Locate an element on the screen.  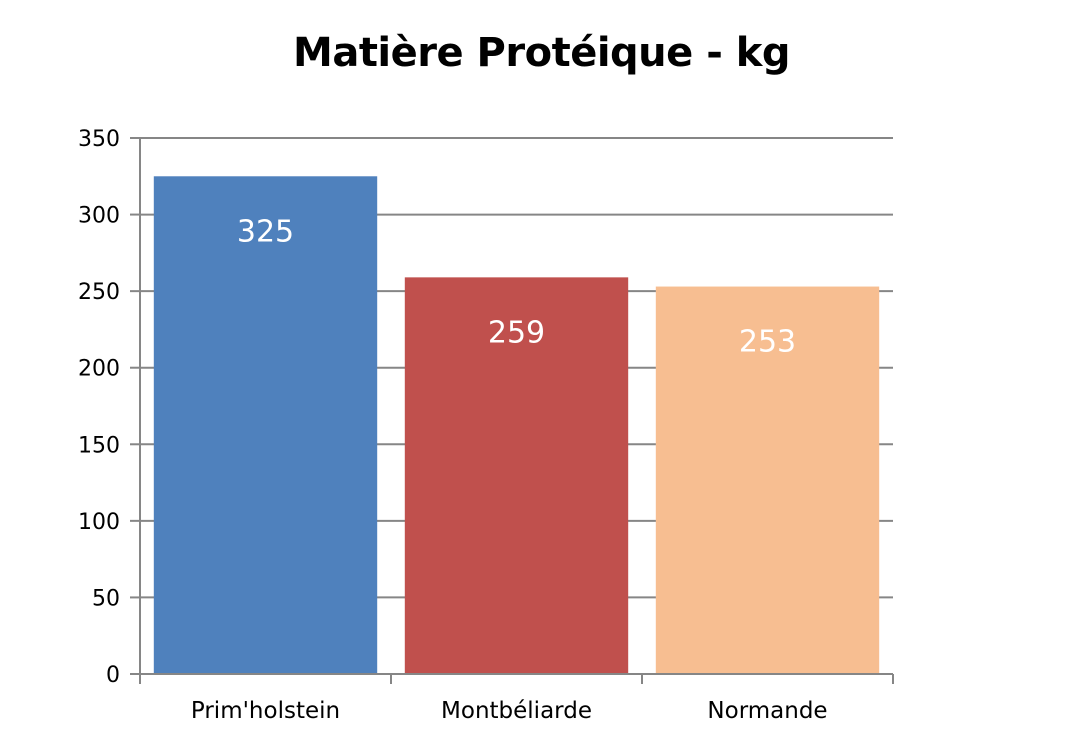
y-tick-label: 150 is located at coordinates (99, 445).